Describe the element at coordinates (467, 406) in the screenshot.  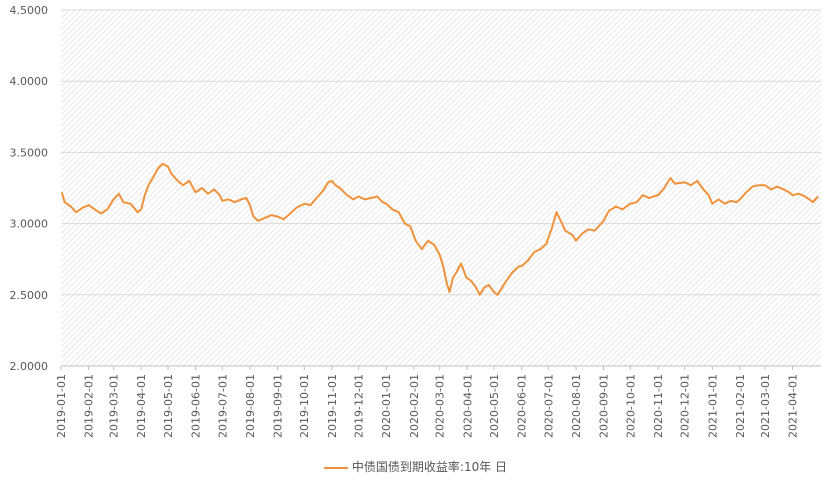
I see `x-tick-label: 2020-04-01` at that location.